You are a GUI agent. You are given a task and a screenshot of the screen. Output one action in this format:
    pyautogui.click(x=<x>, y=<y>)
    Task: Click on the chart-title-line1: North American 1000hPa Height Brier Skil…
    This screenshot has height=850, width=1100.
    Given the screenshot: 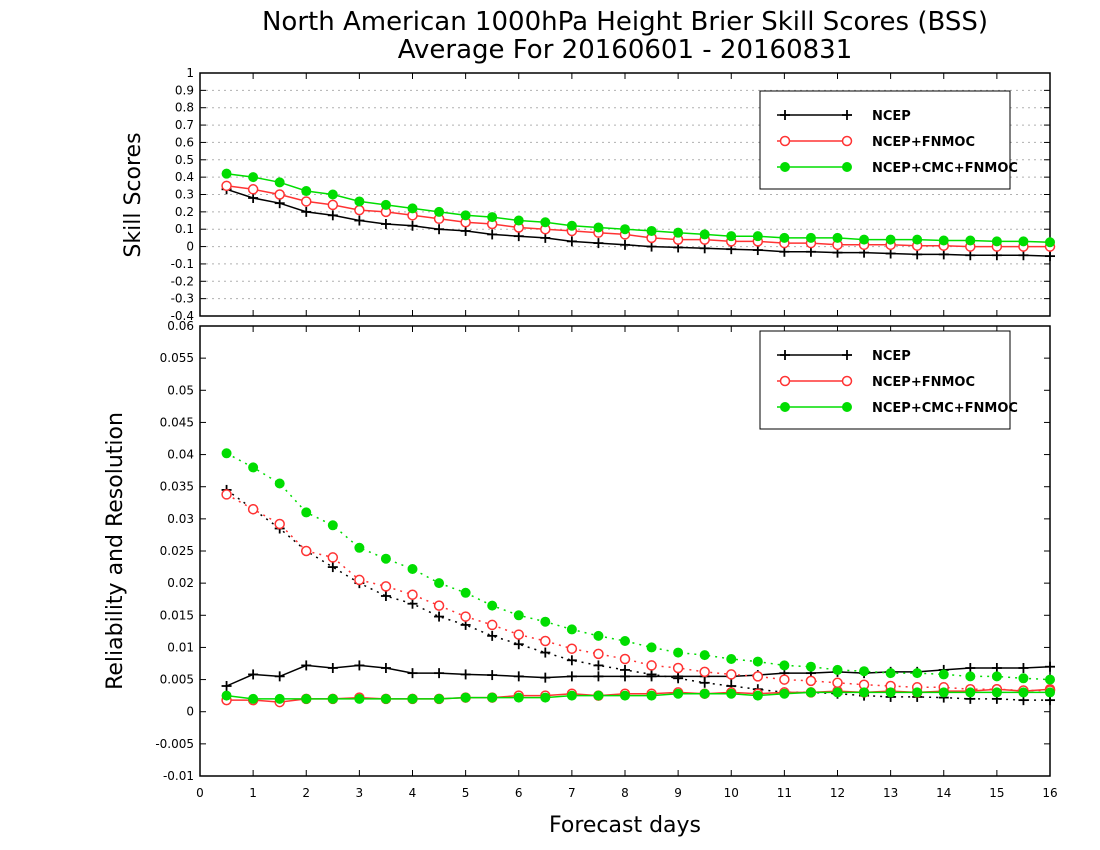 What is the action you would take?
    pyautogui.click(x=625, y=22)
    